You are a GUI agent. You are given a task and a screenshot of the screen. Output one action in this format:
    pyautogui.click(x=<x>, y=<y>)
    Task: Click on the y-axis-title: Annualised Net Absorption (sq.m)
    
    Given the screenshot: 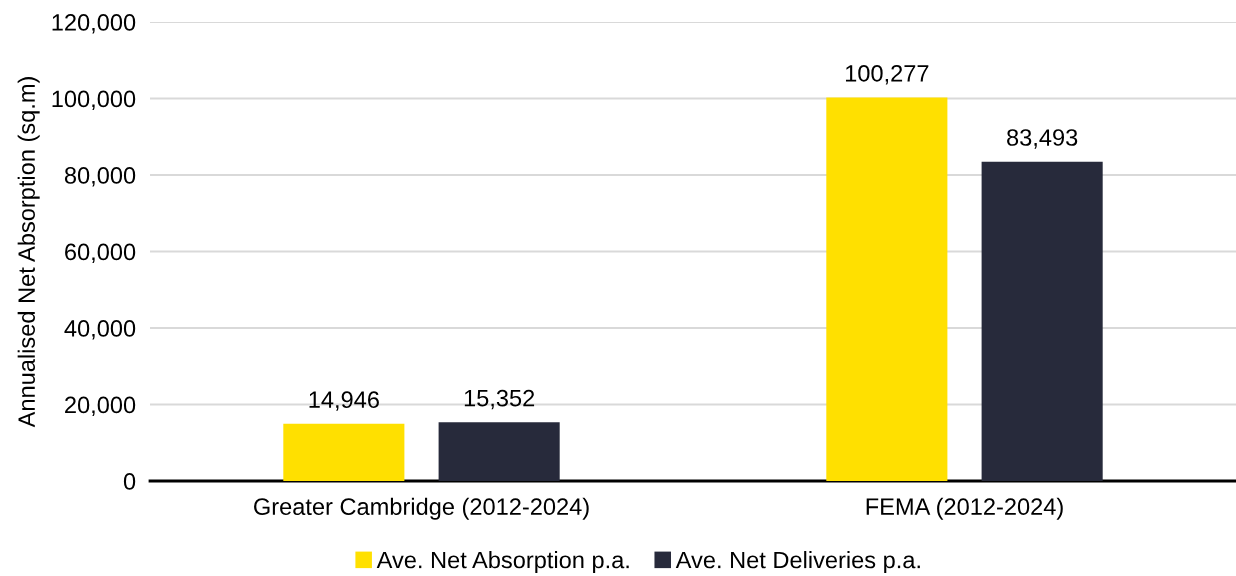 What is the action you would take?
    pyautogui.click(x=28, y=252)
    